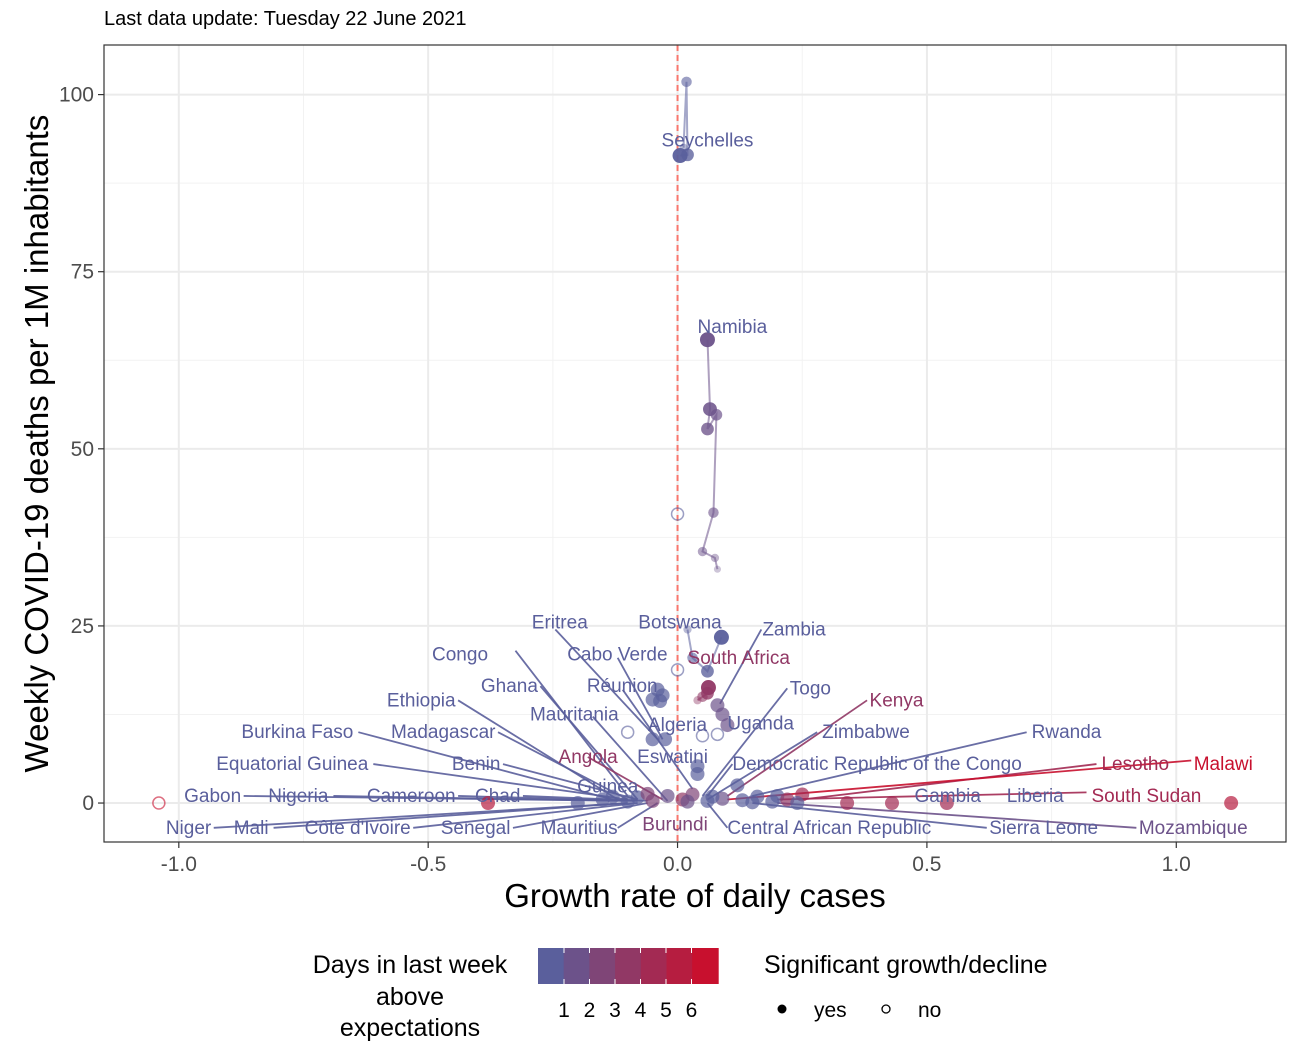  I want to click on legend-color-title: above, so click(410, 997).